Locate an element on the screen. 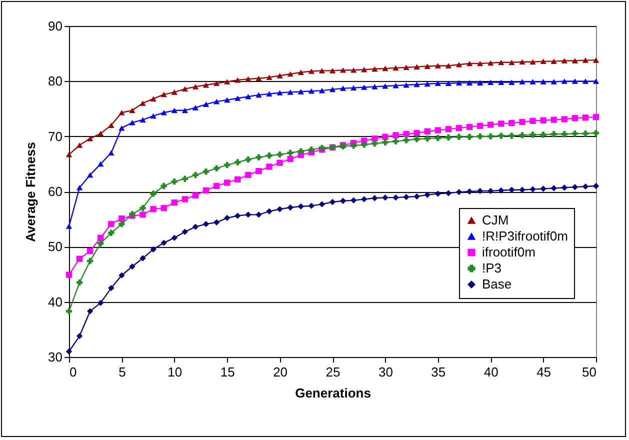  y-tick-label: 50 is located at coordinates (55, 246).